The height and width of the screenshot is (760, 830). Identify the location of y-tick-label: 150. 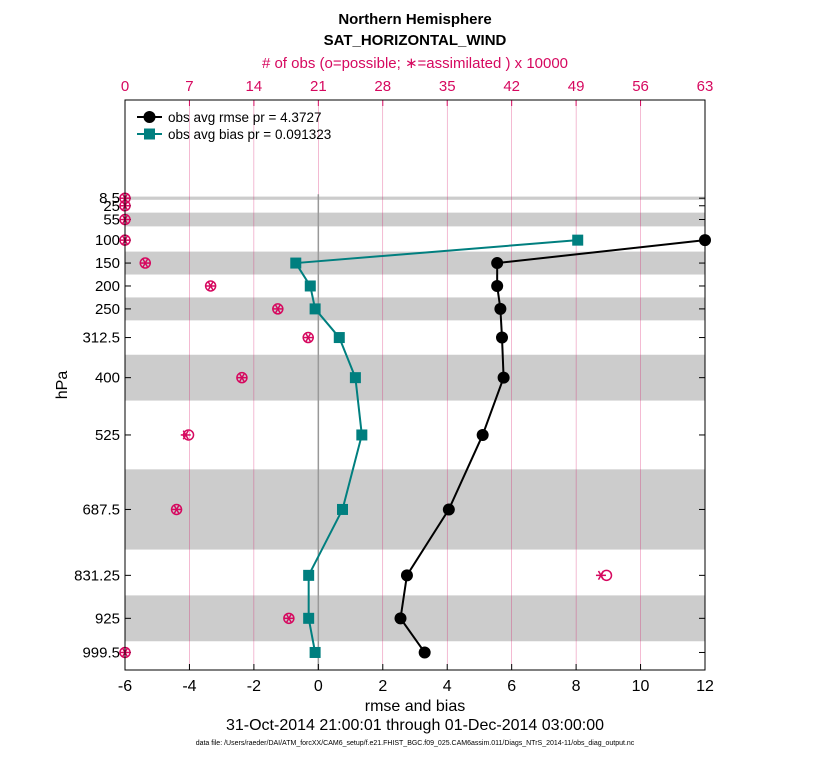
(107, 263).